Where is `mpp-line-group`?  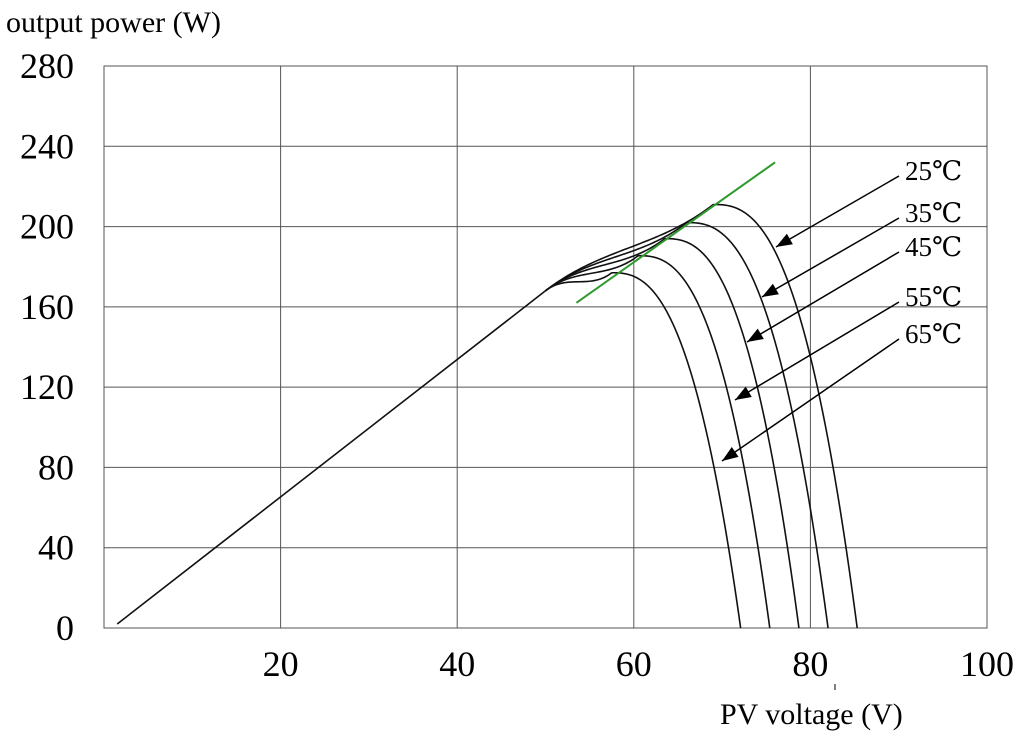 mpp-line-group is located at coordinates (675, 232).